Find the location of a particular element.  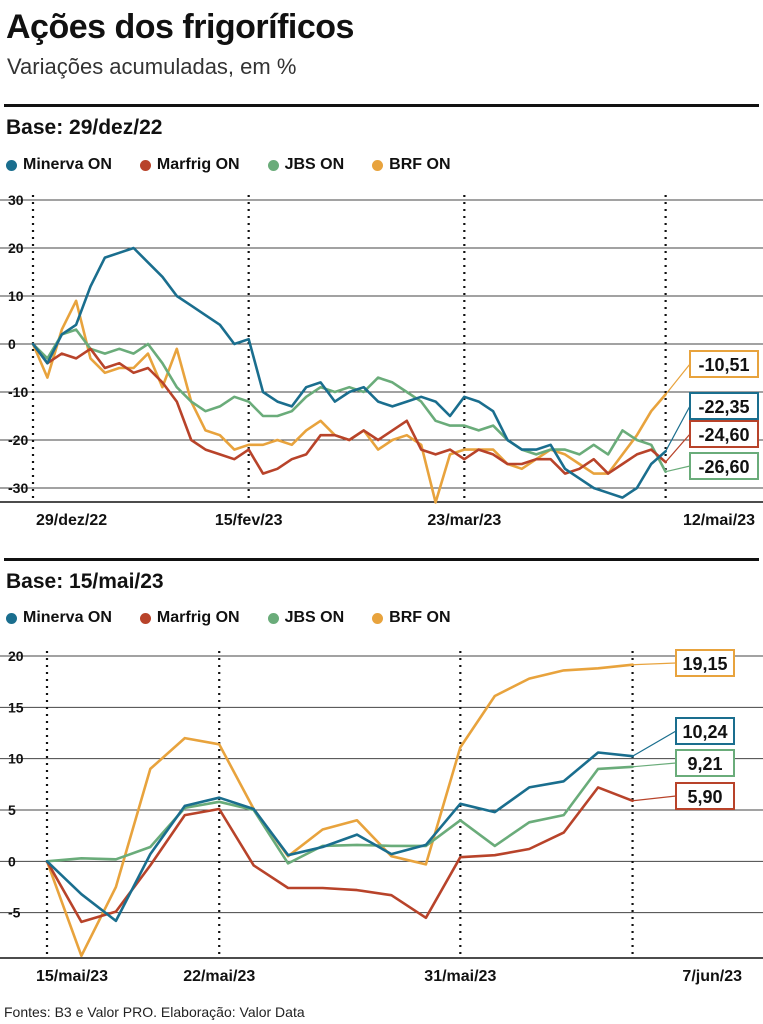

y-tick-label: 5 is located at coordinates (12, 810).